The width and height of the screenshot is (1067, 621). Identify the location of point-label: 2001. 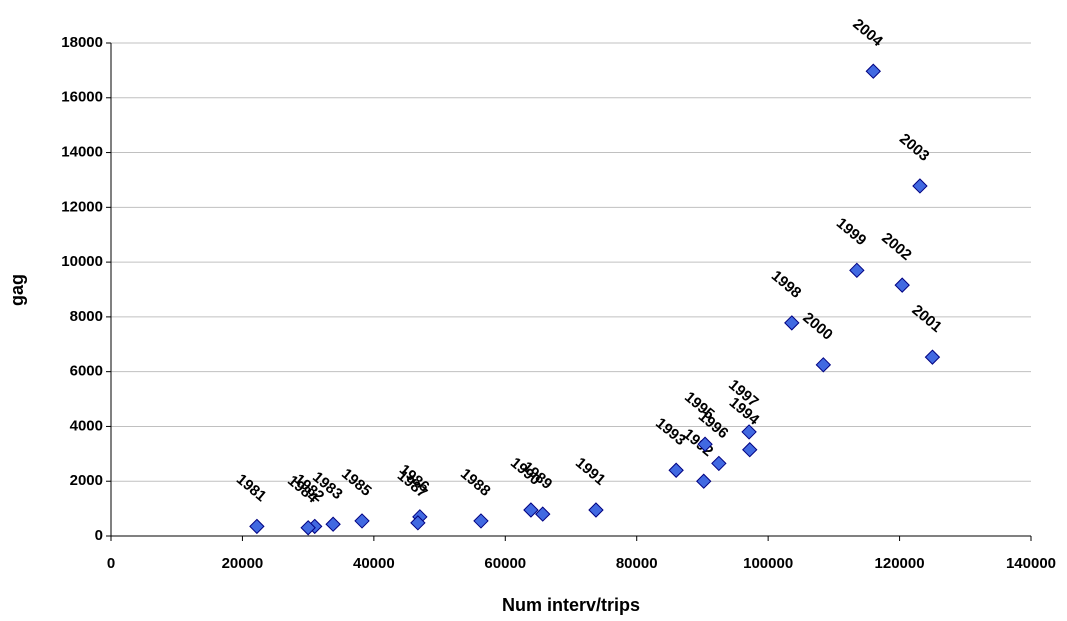
(927, 319).